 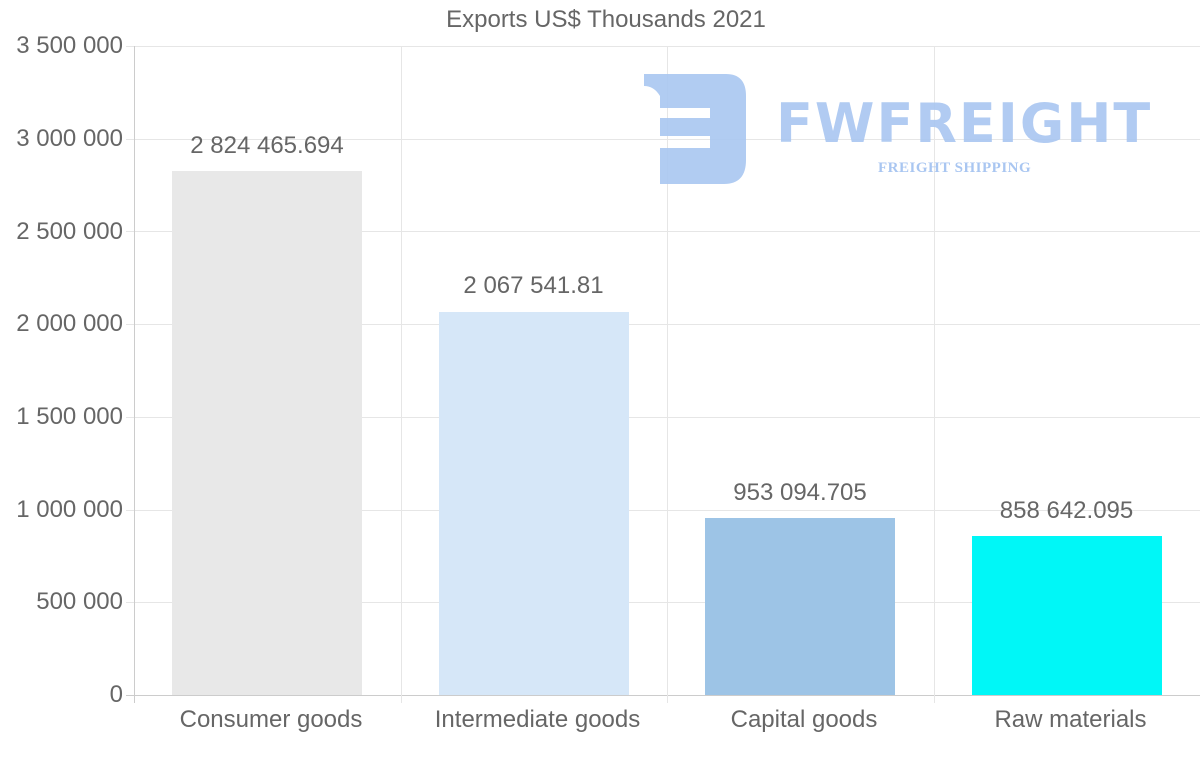 What do you see at coordinates (955, 168) in the screenshot?
I see `watermark-tagline: FREIGHT SHIPPING` at bounding box center [955, 168].